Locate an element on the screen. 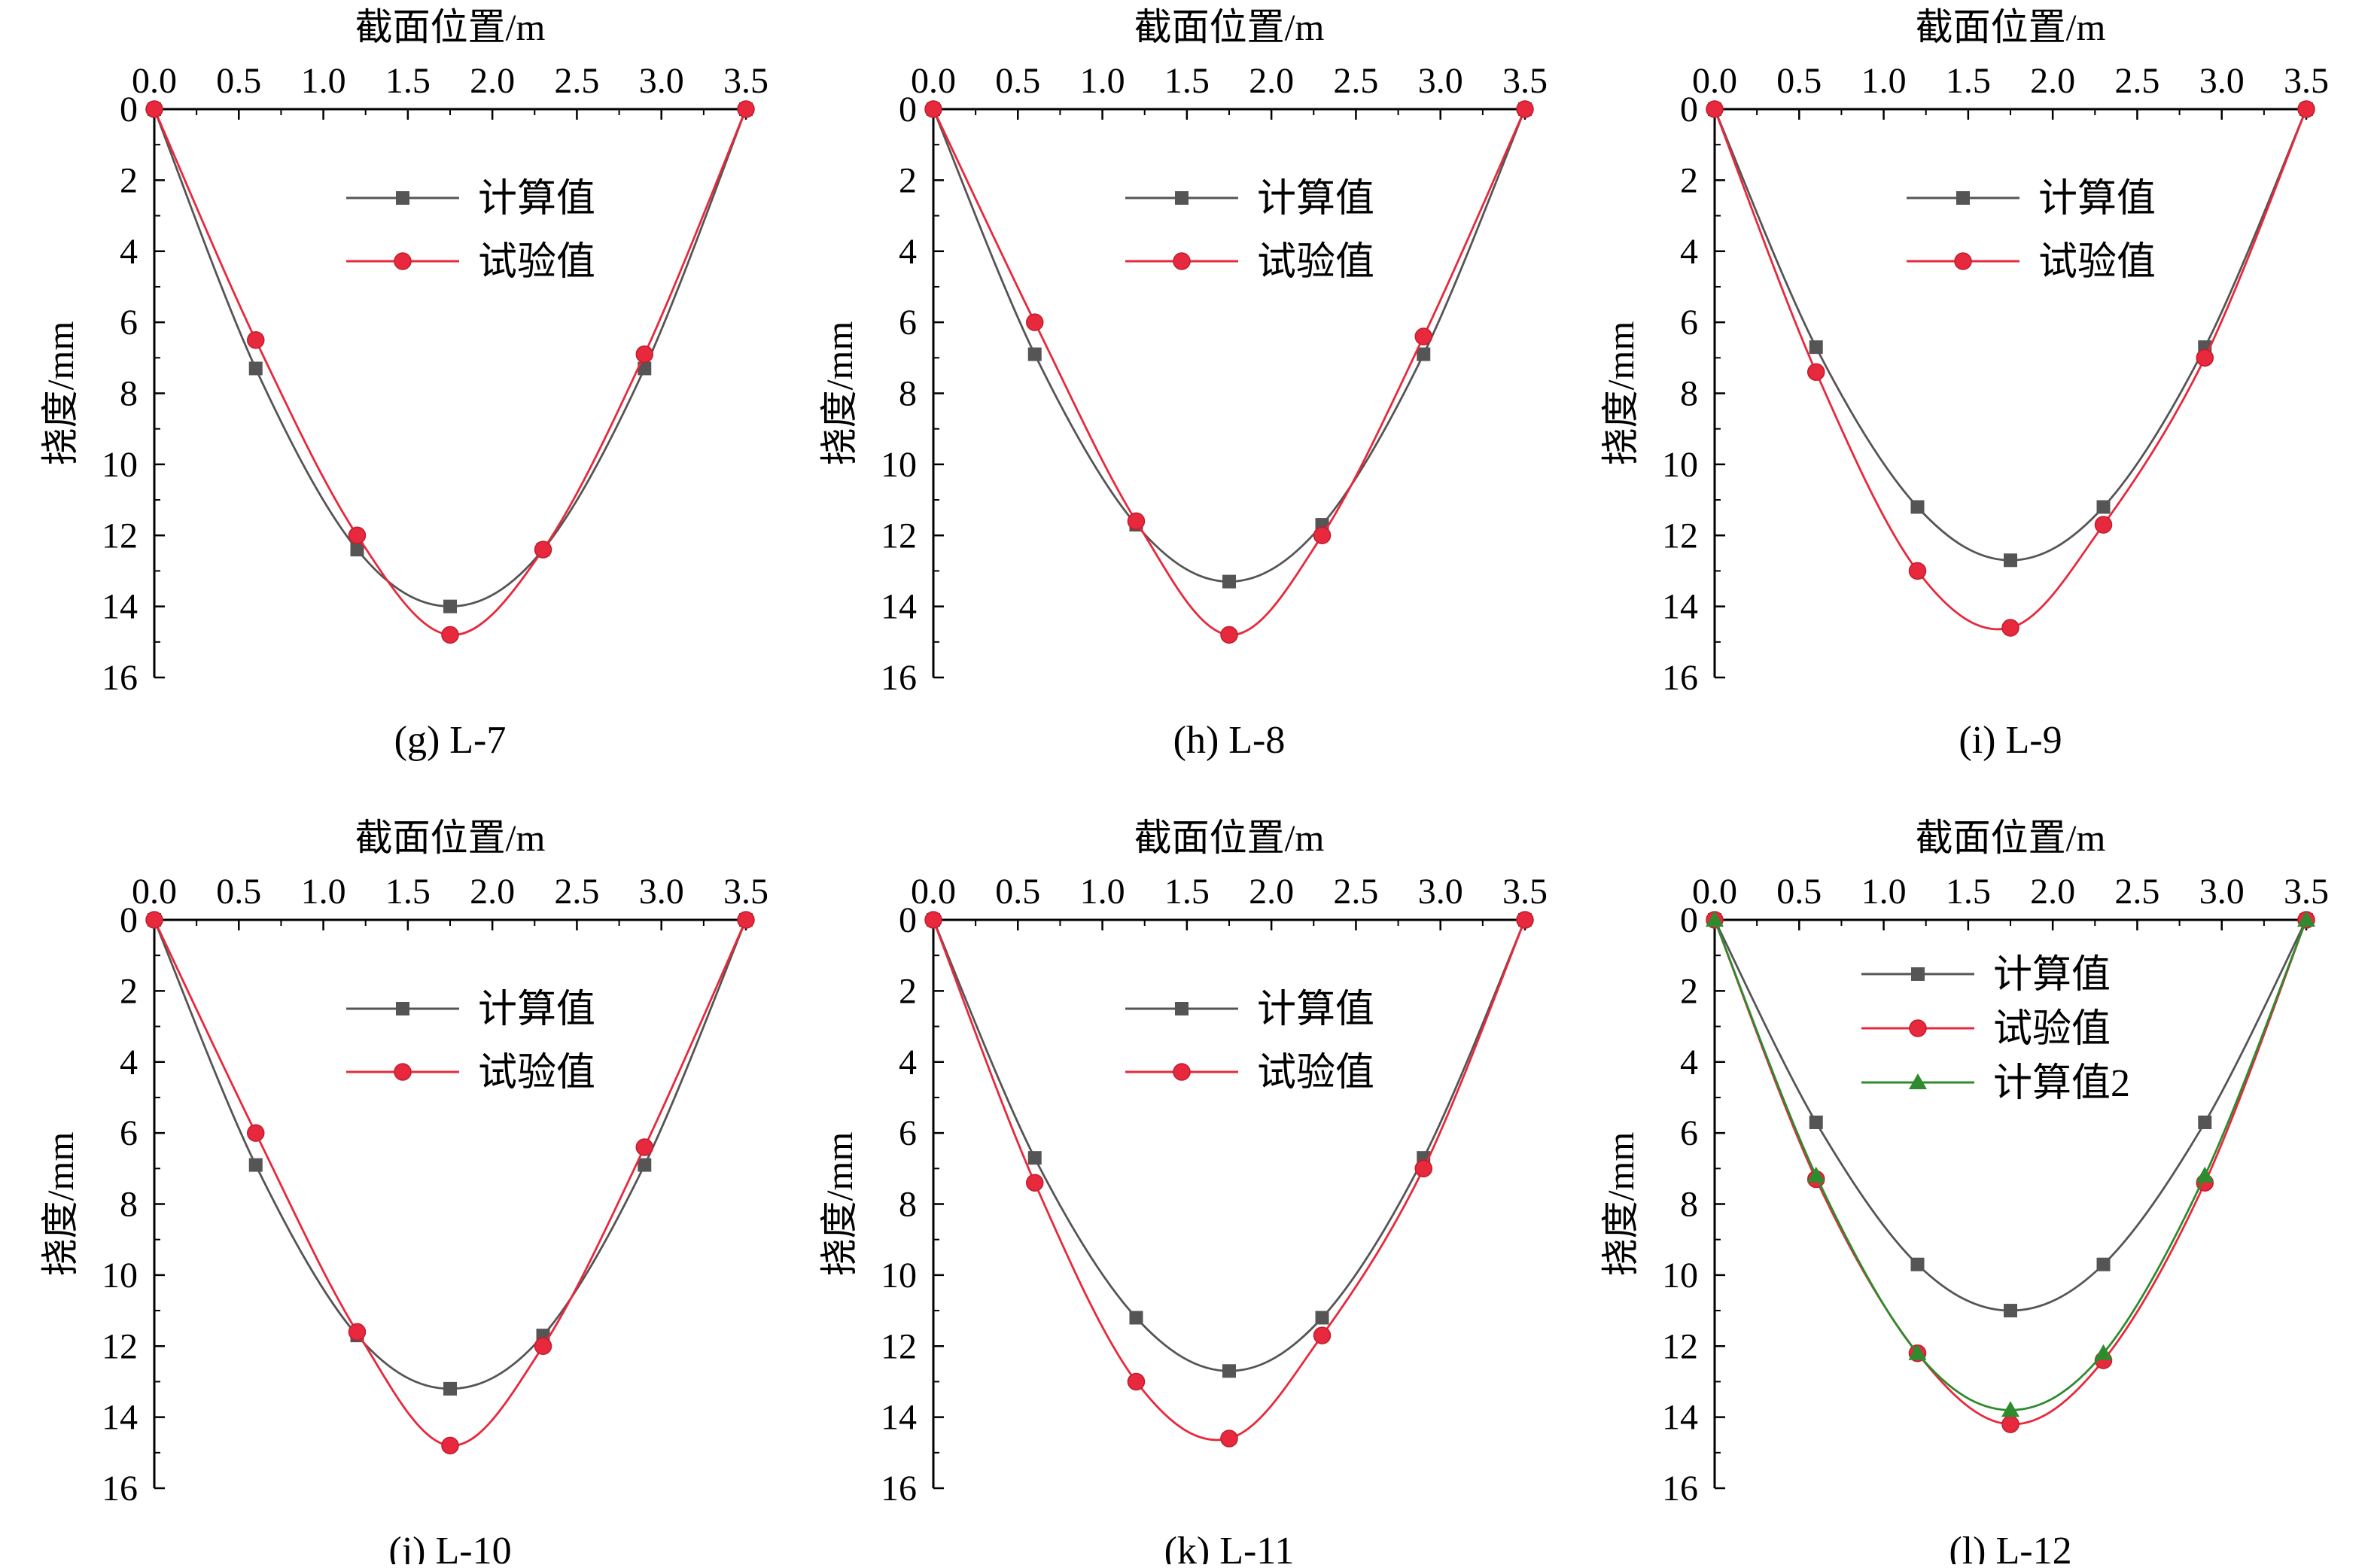  y-tick-label: 4 is located at coordinates (129, 1062).